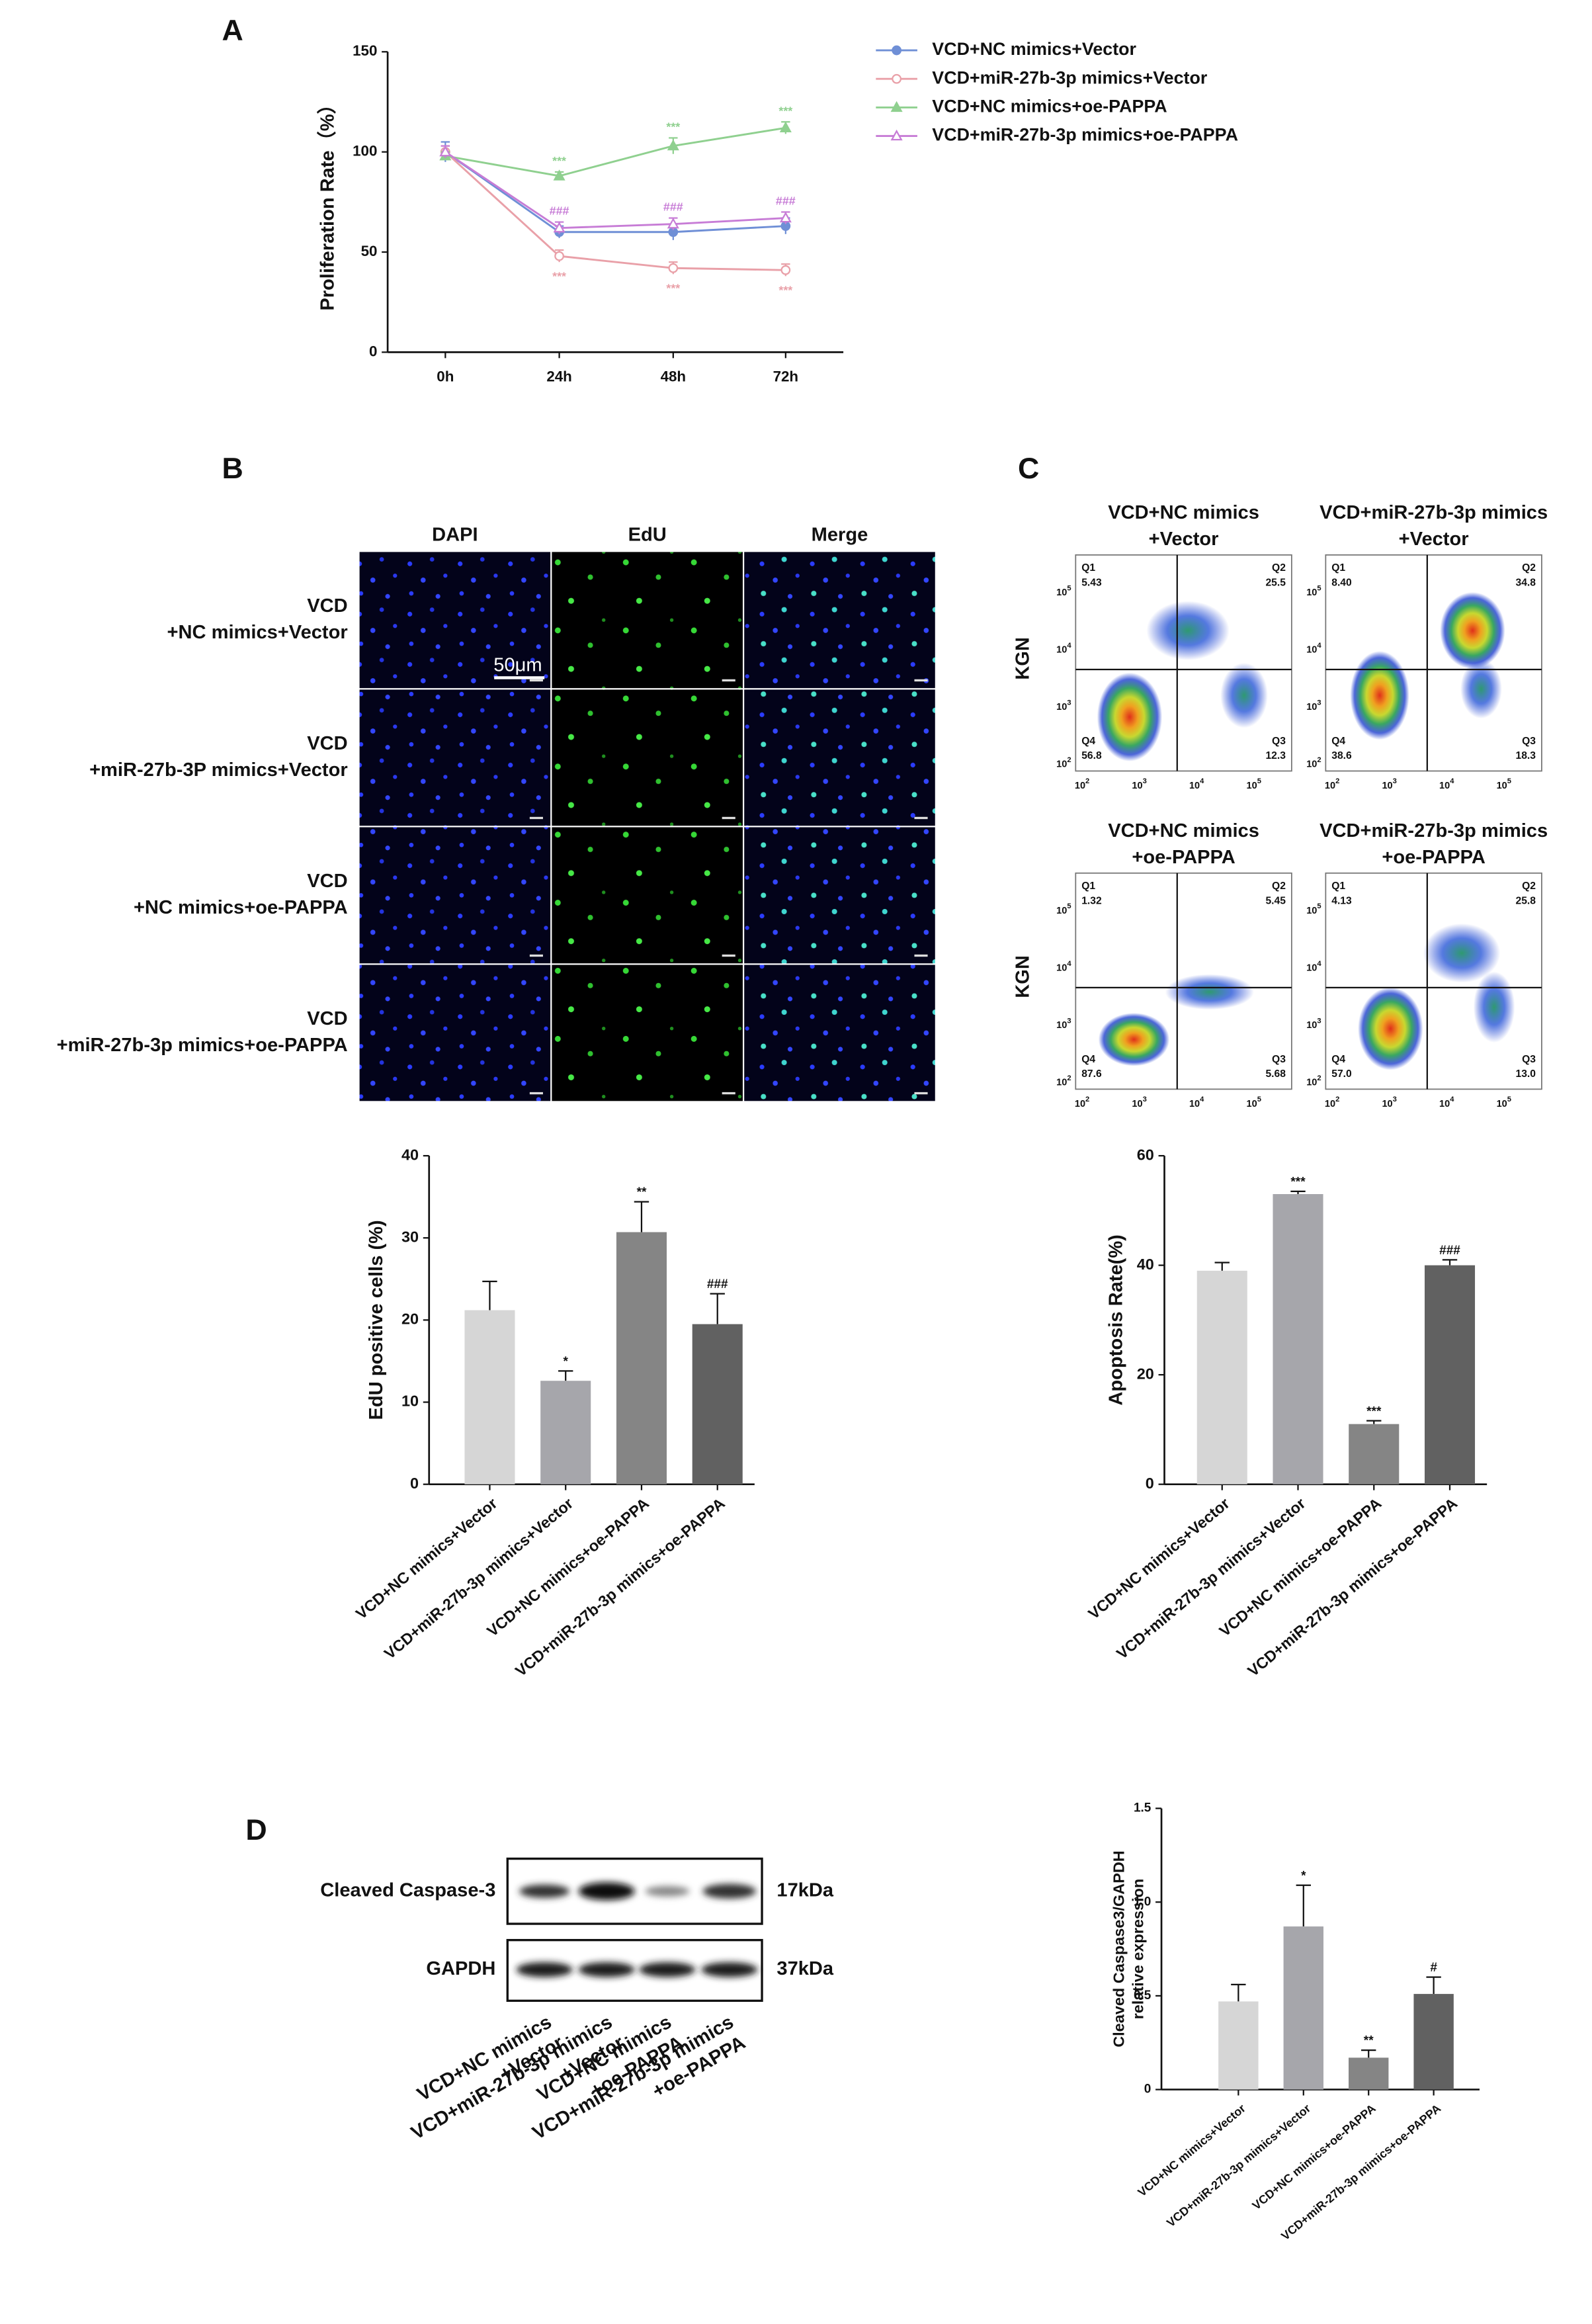 The image size is (1592, 2324). Describe the element at coordinates (1142, 1902) in the screenshot. I see `y-tick-label: 1.0` at that location.